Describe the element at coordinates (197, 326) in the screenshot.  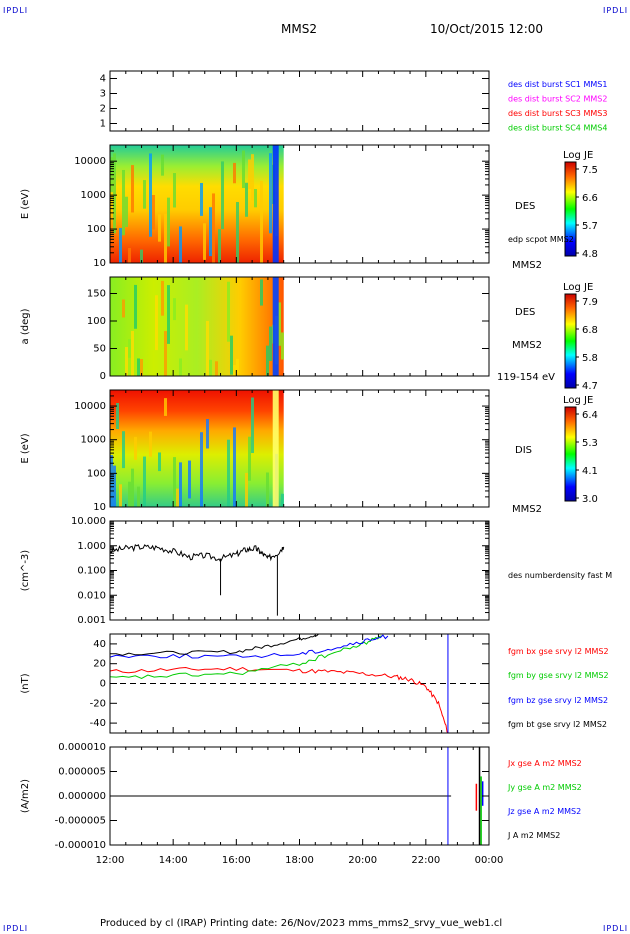
I see `spectrogram-layer` at that location.